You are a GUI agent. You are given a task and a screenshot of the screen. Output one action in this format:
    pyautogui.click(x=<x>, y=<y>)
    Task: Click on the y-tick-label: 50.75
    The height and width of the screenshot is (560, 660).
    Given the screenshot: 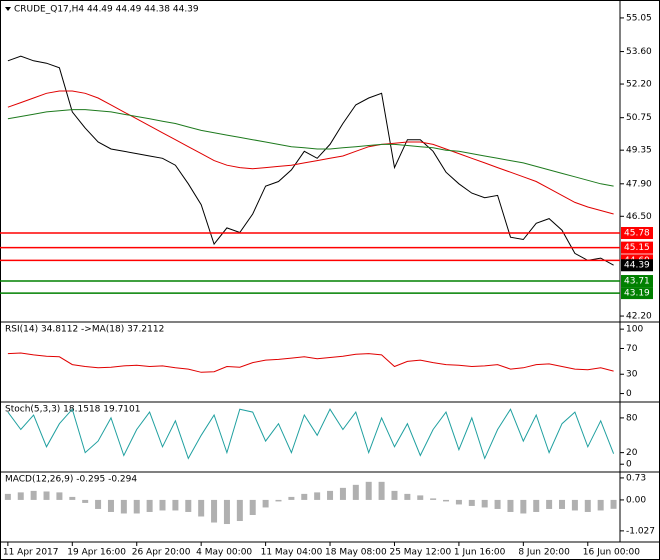 What is the action you would take?
    pyautogui.click(x=639, y=118)
    